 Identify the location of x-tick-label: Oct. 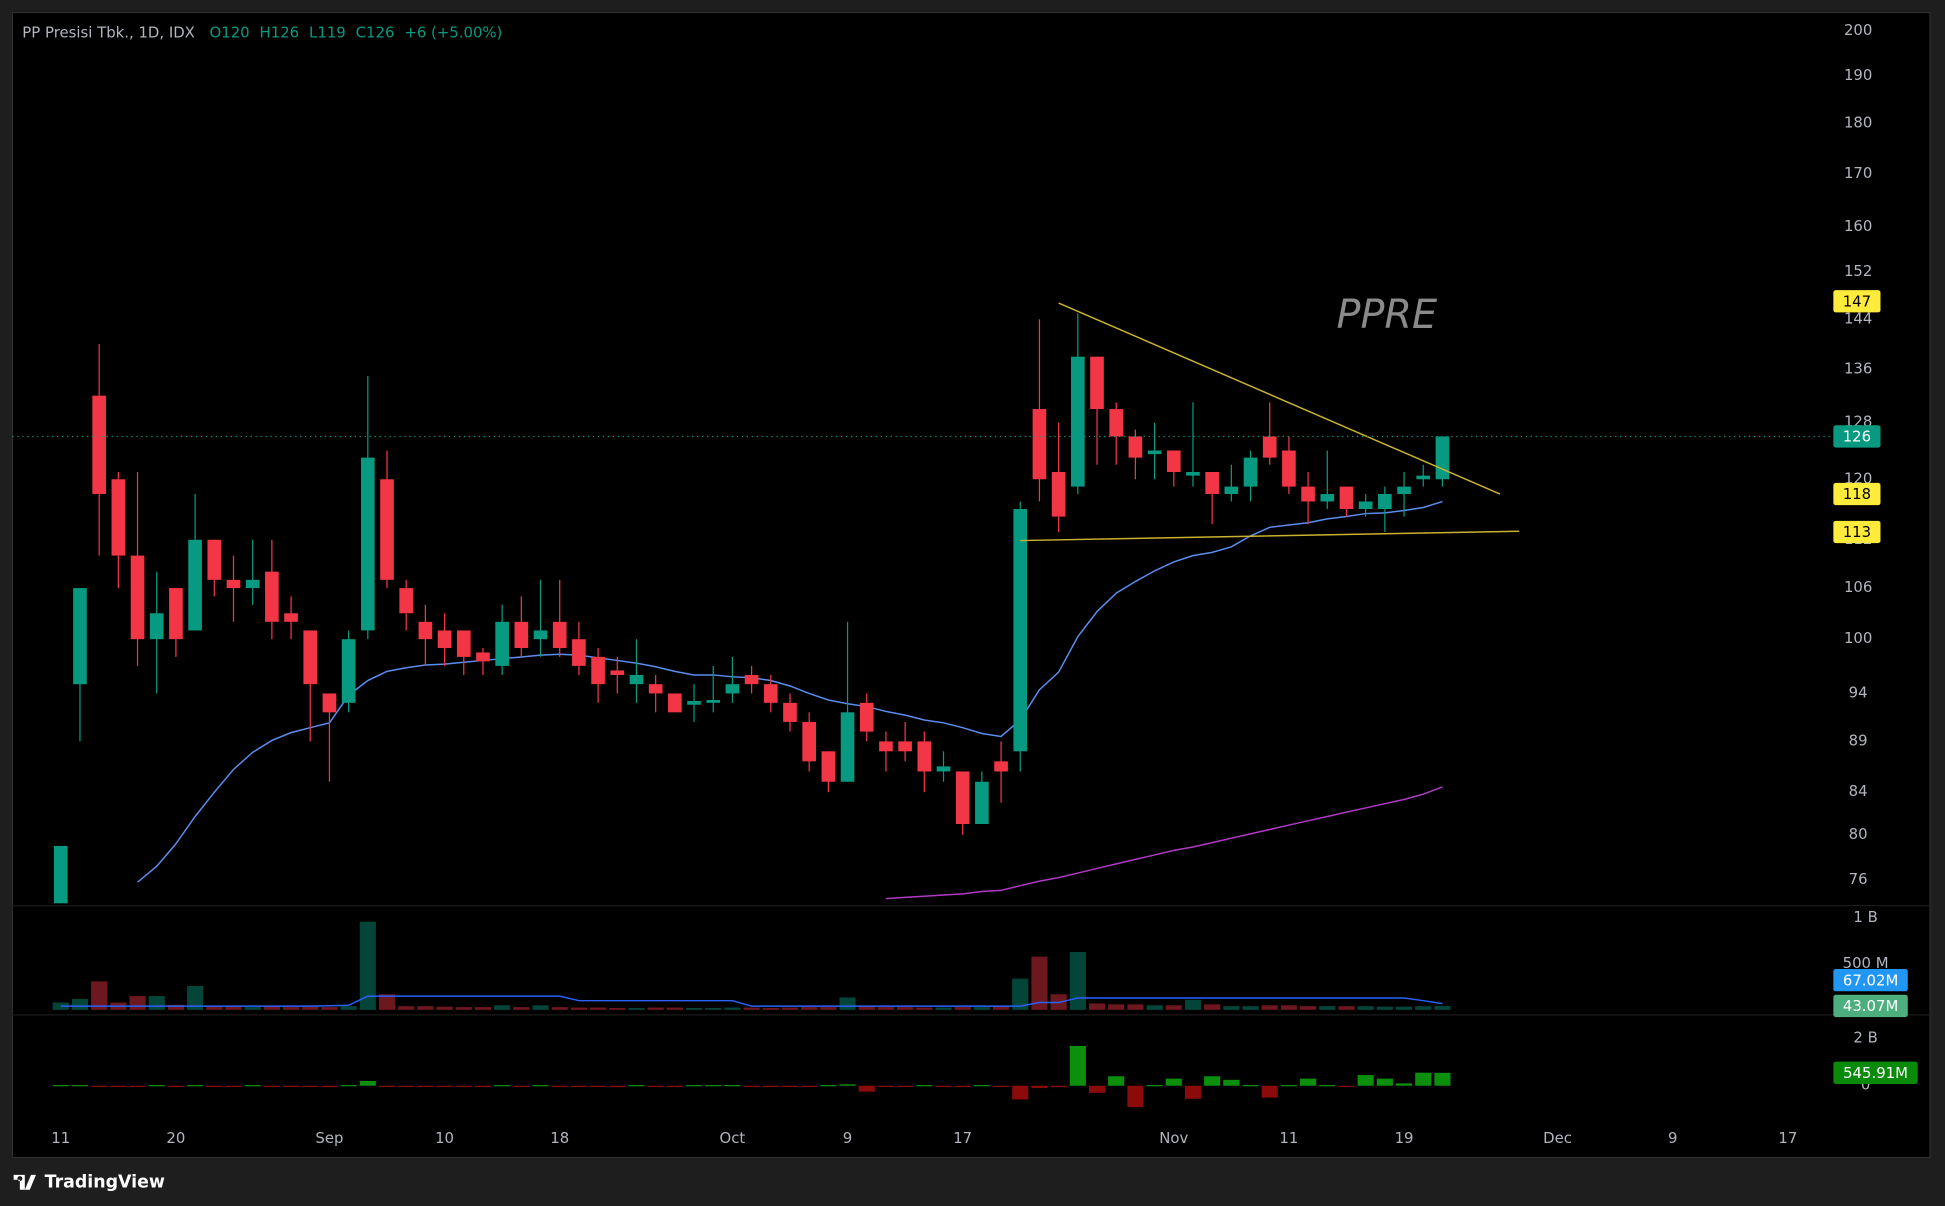
(733, 1138).